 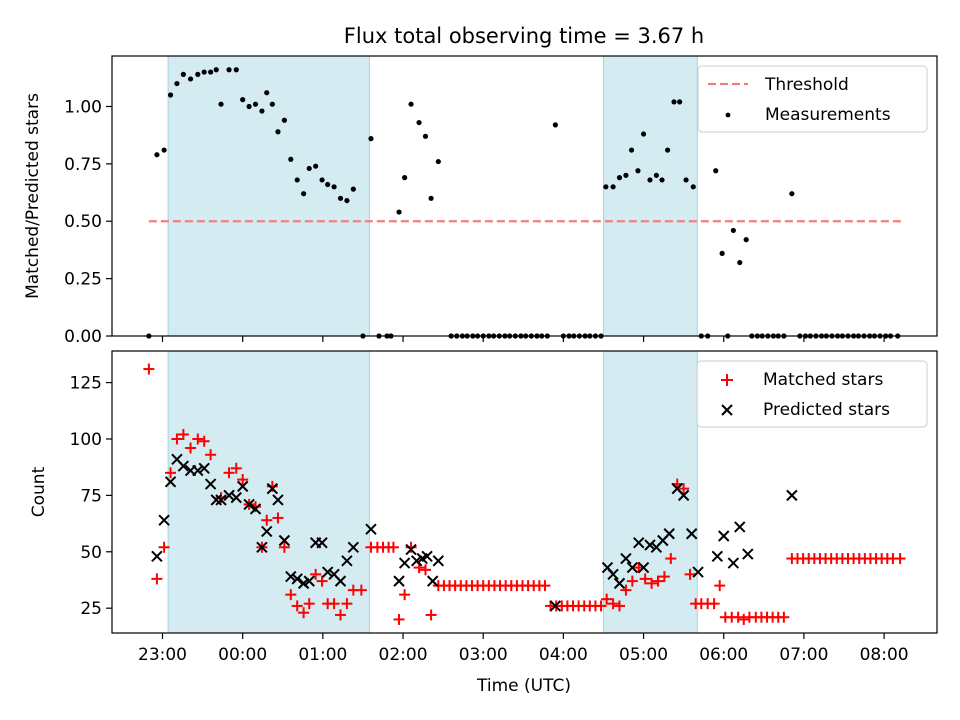 What do you see at coordinates (728, 115) in the screenshot?
I see `legend-measurements-swatch` at bounding box center [728, 115].